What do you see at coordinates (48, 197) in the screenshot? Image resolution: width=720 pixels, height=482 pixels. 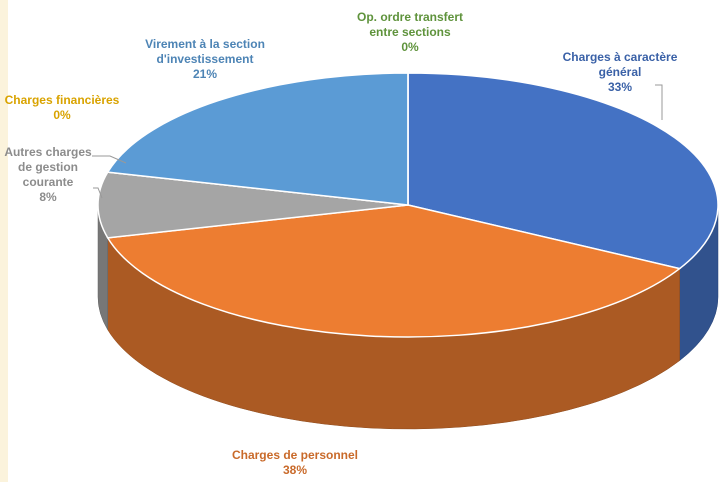 I see `value-label: 8%` at bounding box center [48, 197].